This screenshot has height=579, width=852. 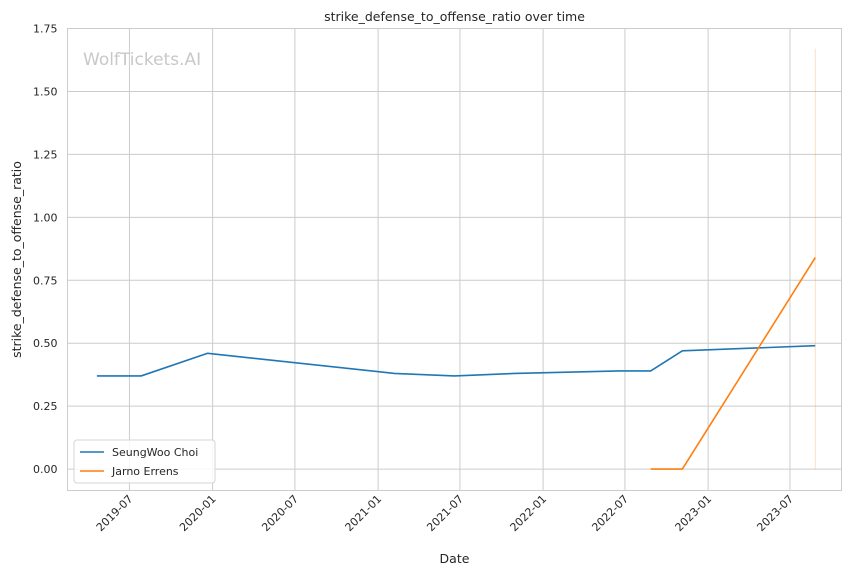 I want to click on x-tick-label: 2021-01, so click(x=364, y=513).